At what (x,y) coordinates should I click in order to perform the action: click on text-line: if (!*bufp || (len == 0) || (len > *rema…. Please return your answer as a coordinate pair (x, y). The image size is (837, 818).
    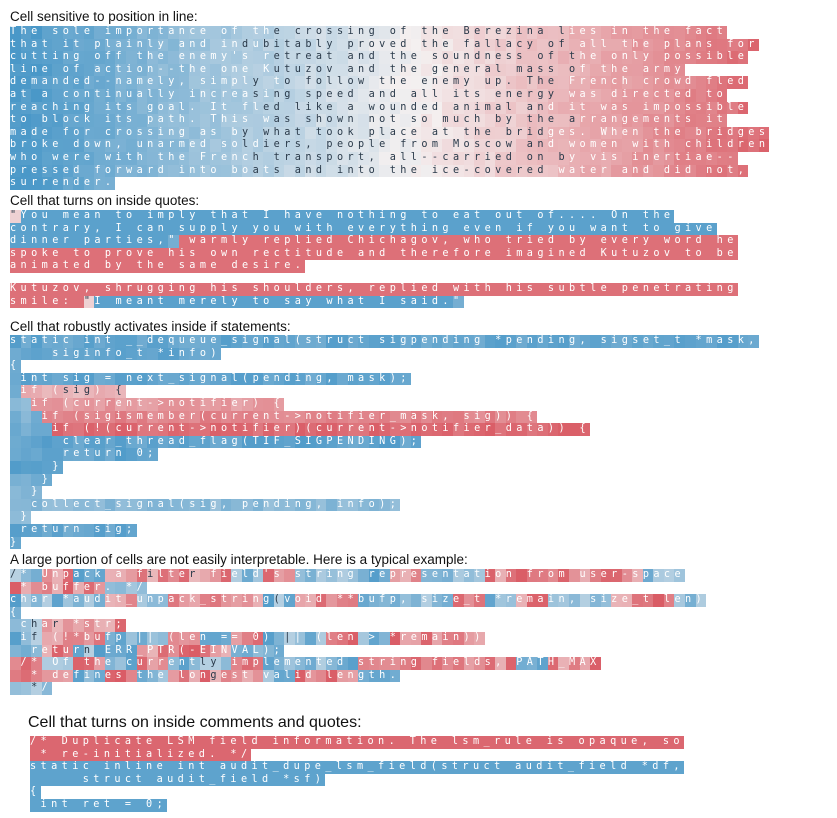
    Looking at the image, I should click on (358, 638).